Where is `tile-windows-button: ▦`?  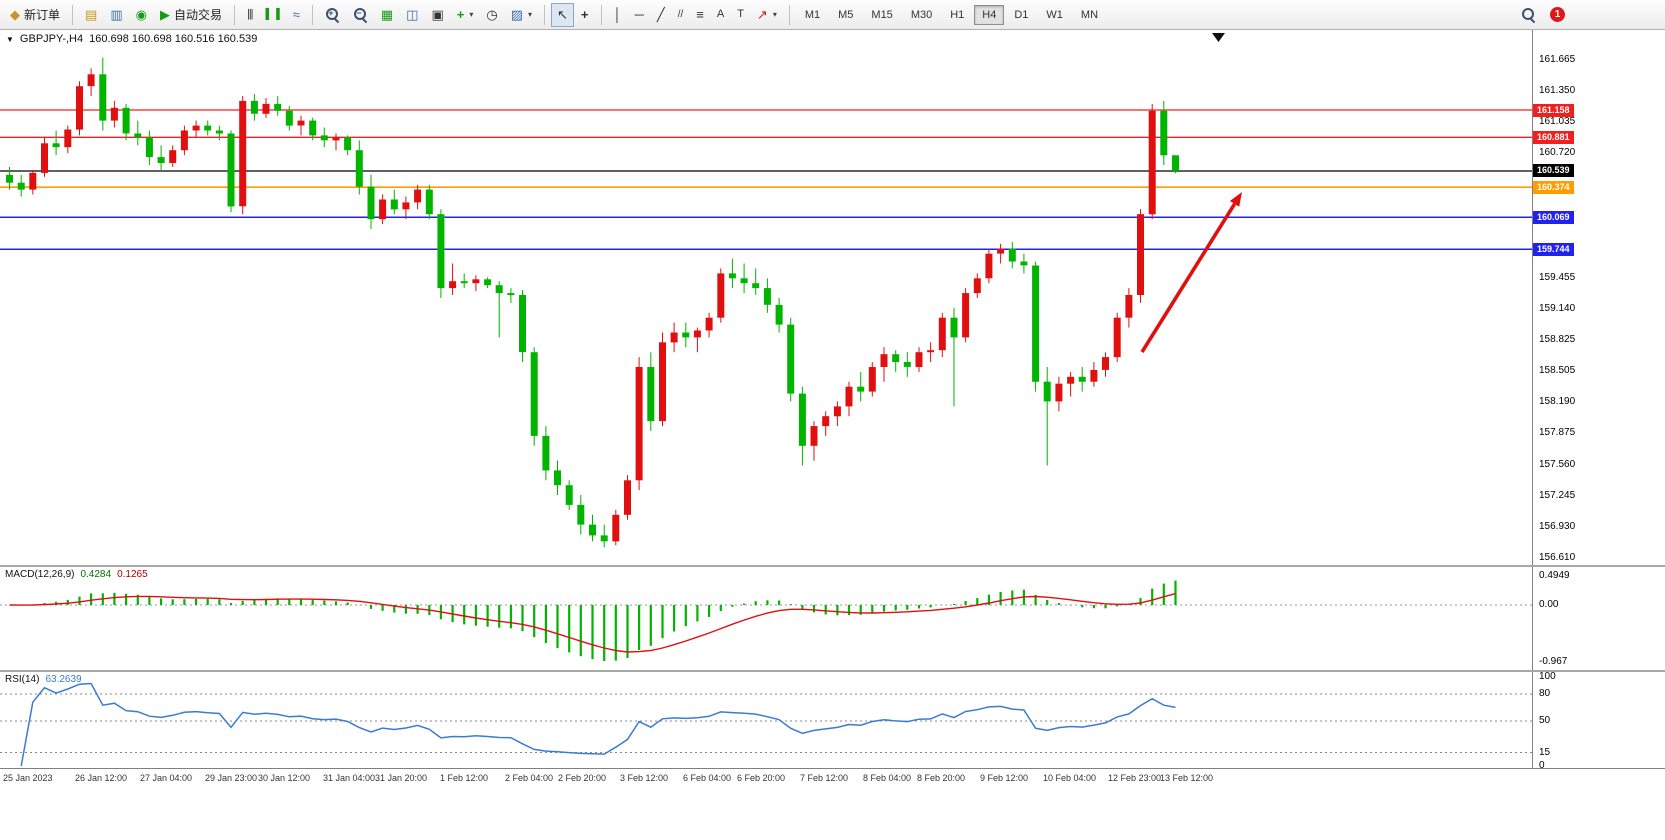 tile-windows-button: ▦ is located at coordinates (387, 15).